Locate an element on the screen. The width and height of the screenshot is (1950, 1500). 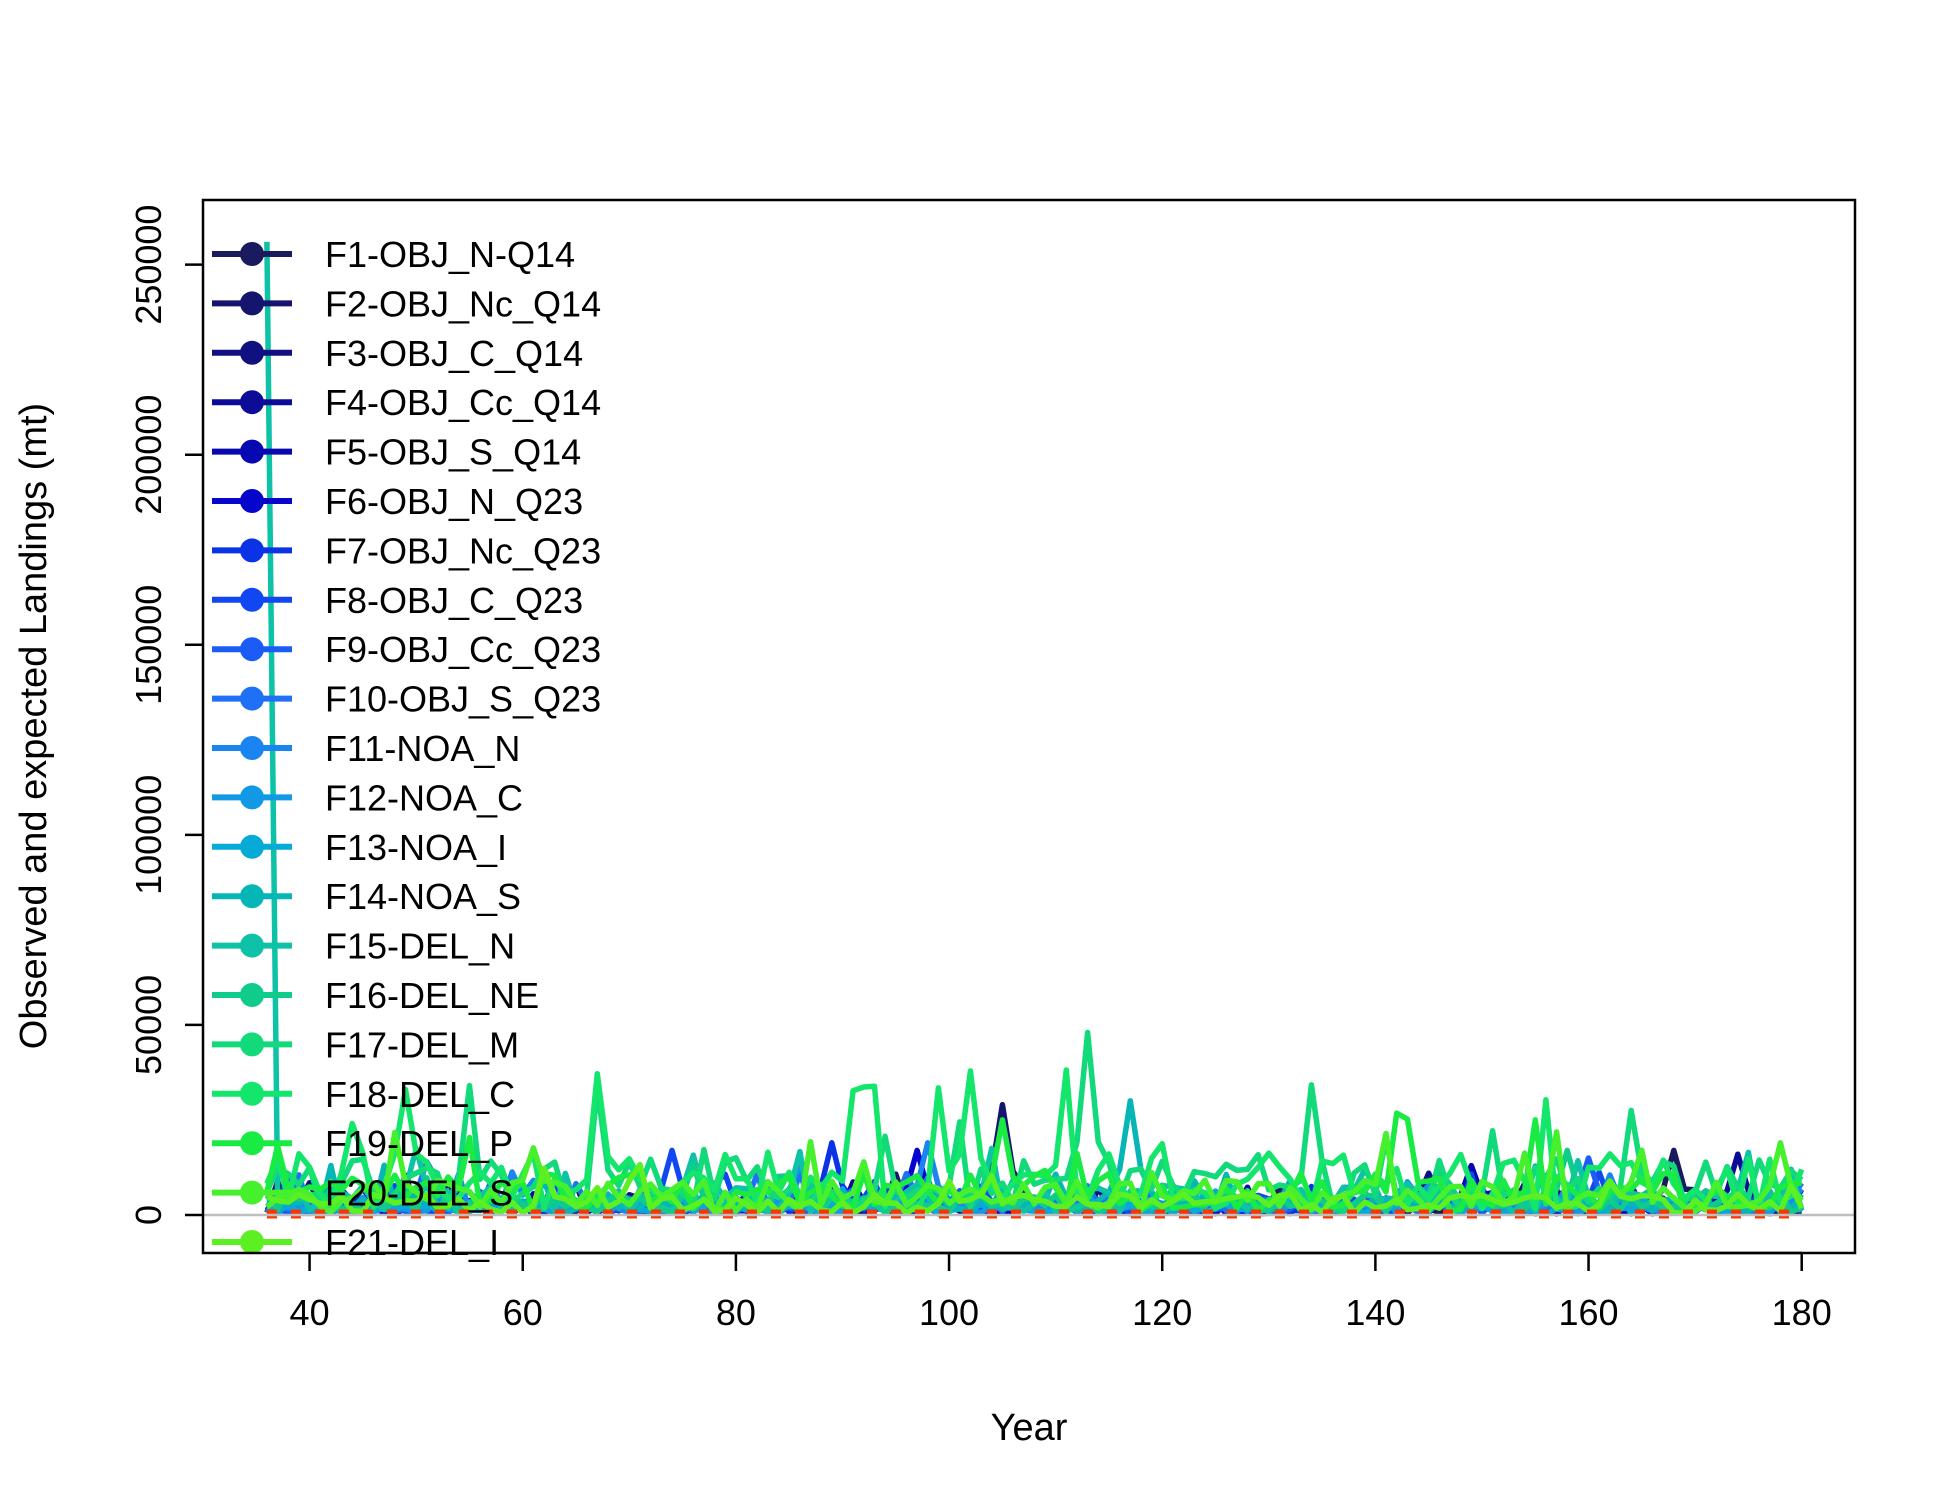
legend-label: F8-OBJ_C_Q23 is located at coordinates (454, 600).